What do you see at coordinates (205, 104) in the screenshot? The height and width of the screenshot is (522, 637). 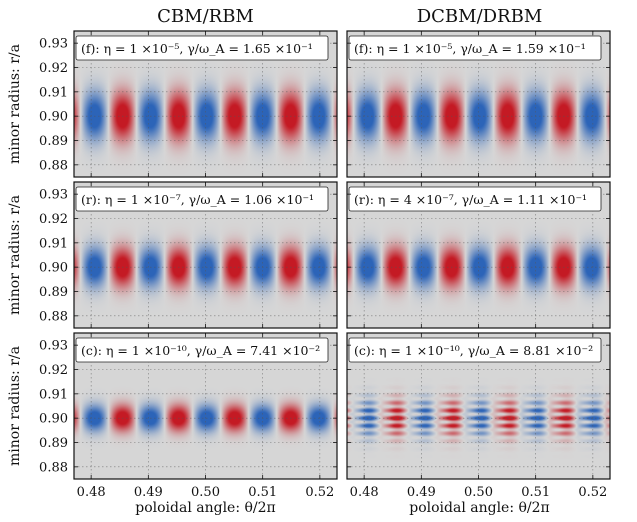 I see `panel-f-left: (f): η = 1 ×10⁻⁵, γ/ω_A = 1.65 ×10⁻¹` at bounding box center [205, 104].